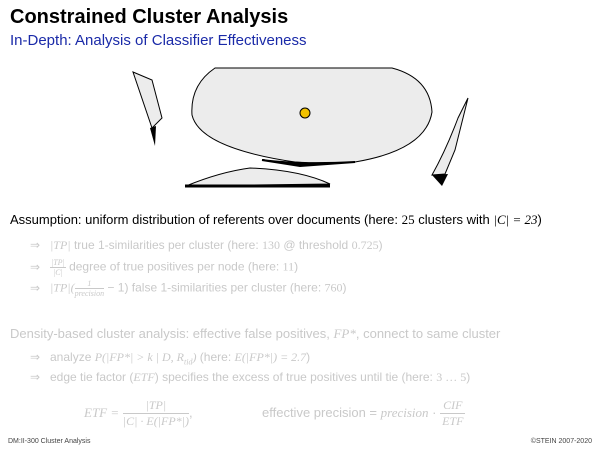  I want to click on bullet-mid: @ threshold, so click(316, 245).